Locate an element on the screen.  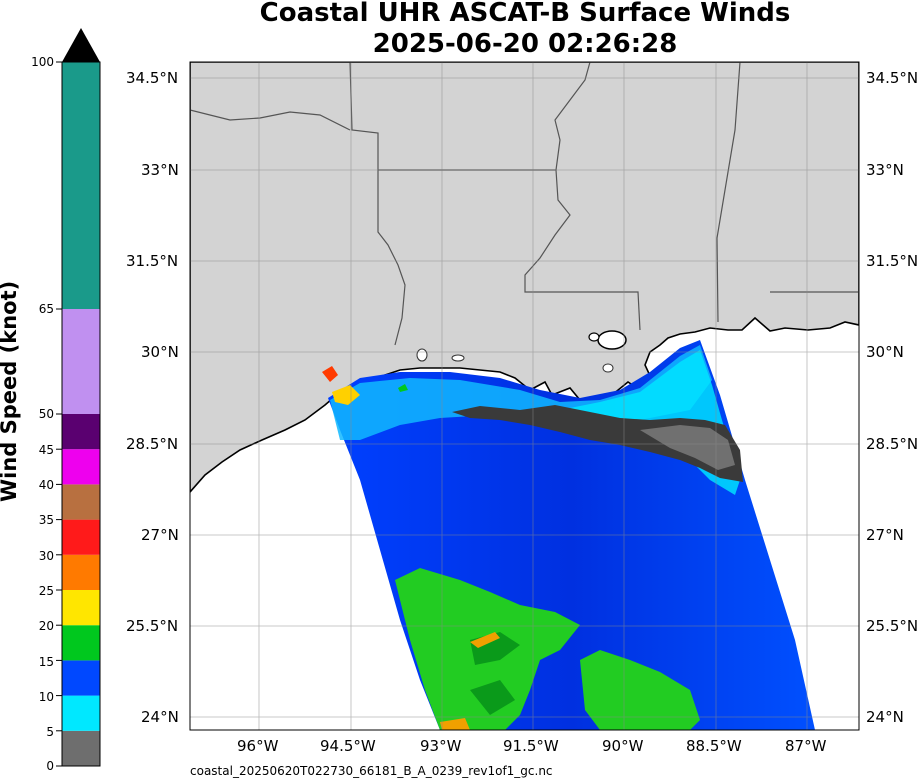
colorbar-axis-label: Wind Speed (knot) is located at coordinates (10, 391).